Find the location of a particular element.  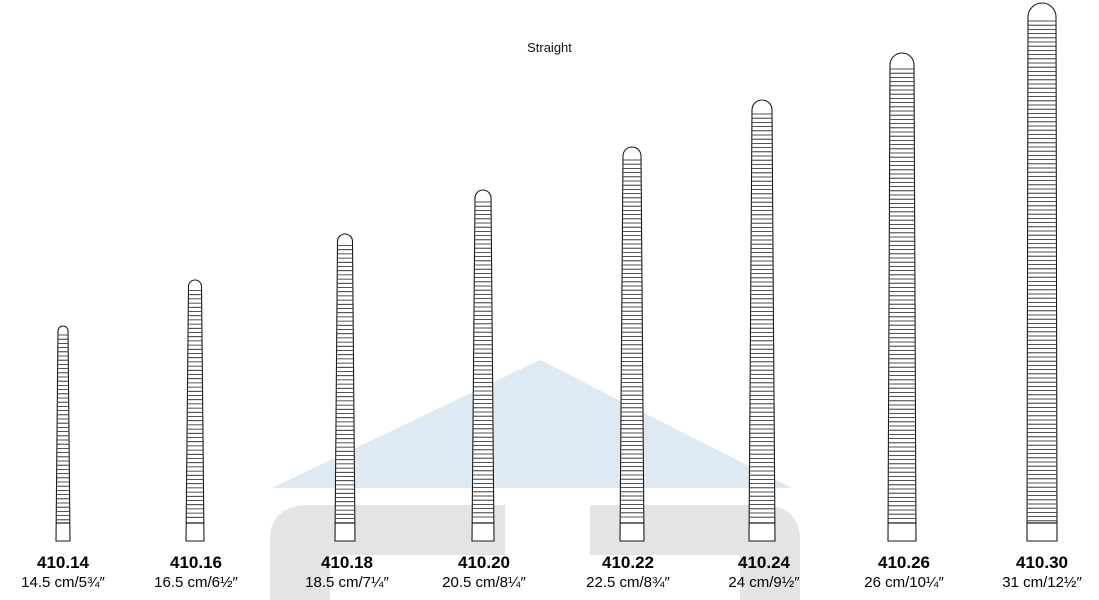

instrument-410.14 is located at coordinates (63, 433).